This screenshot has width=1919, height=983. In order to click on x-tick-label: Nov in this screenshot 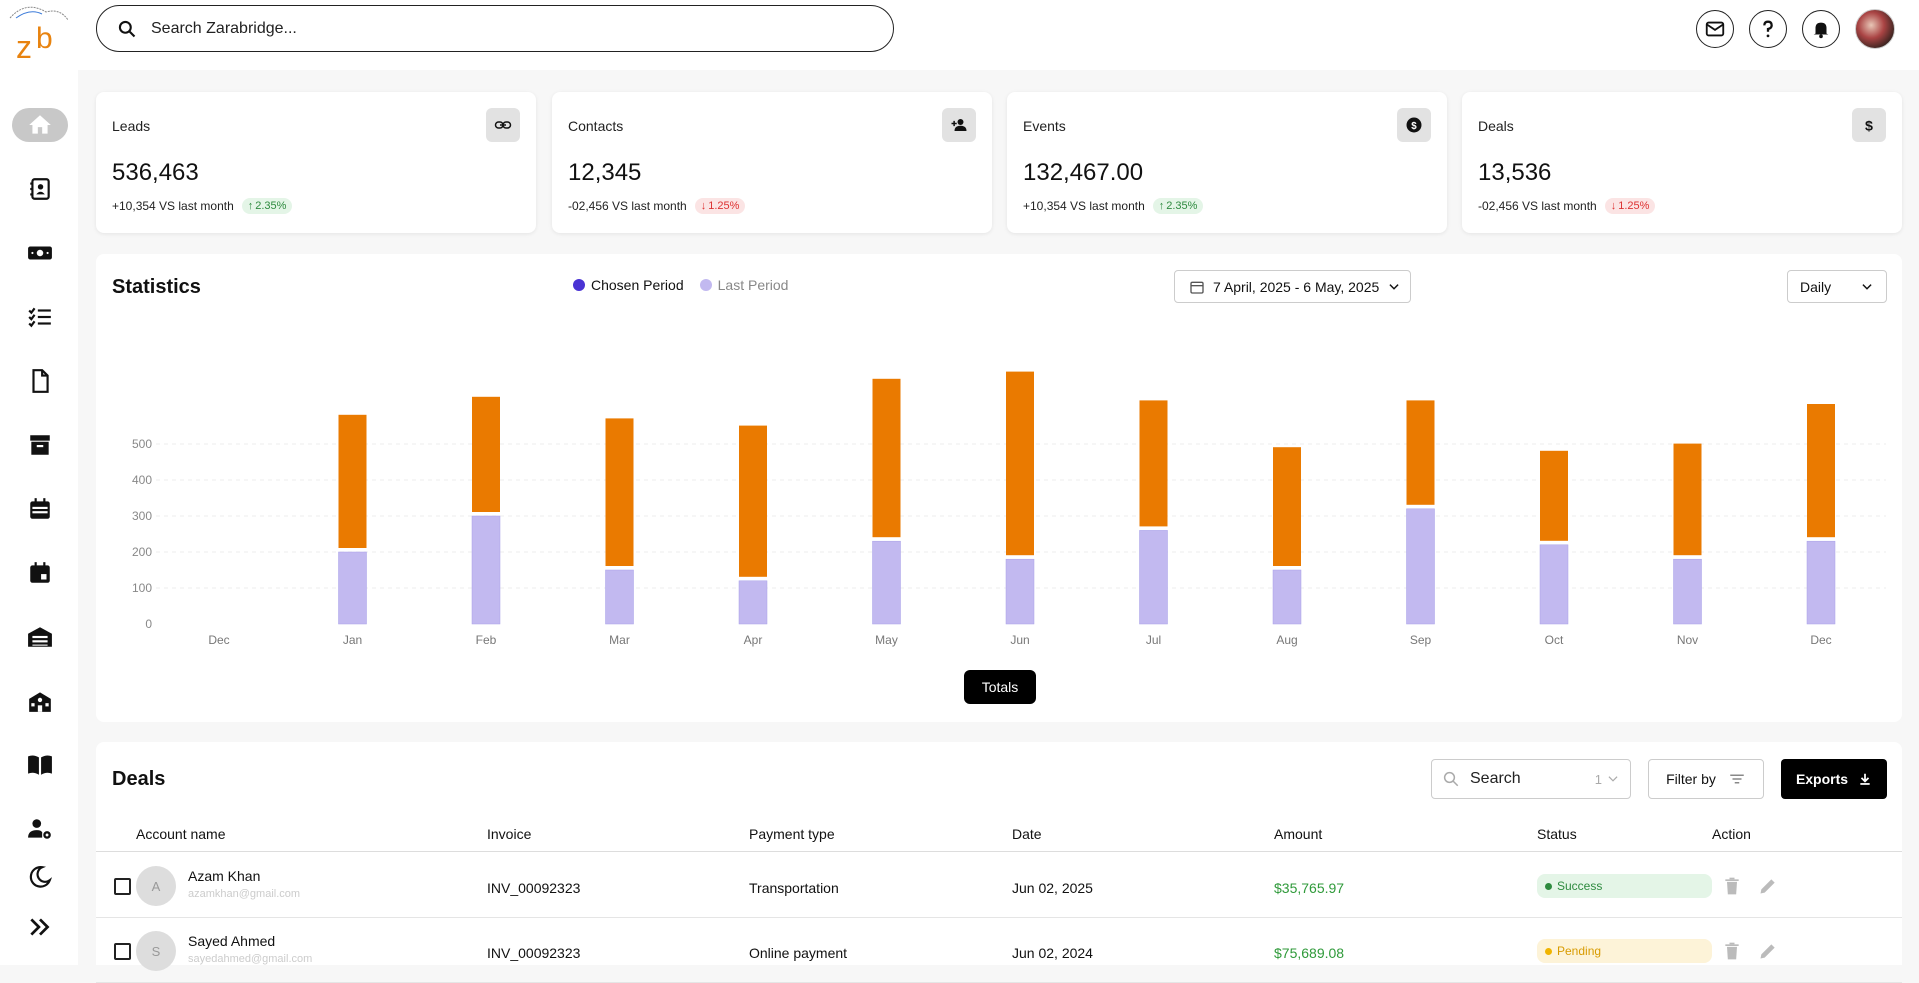, I will do `click(1687, 640)`.